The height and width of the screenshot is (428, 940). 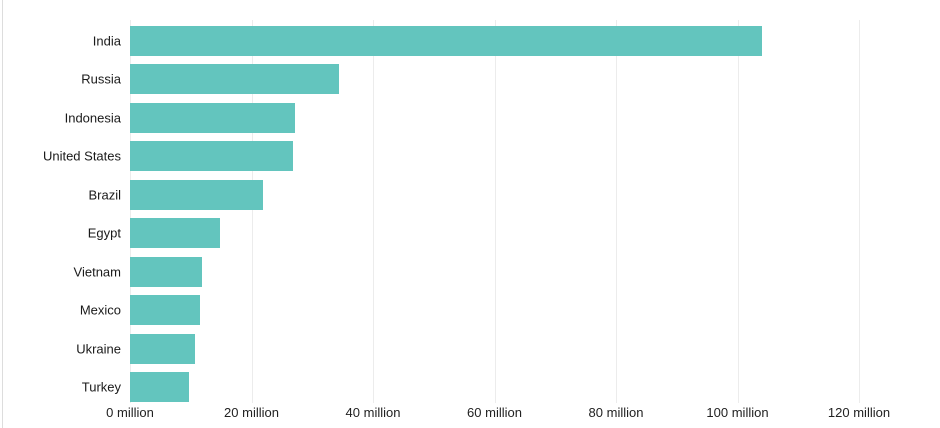 I want to click on bar-brazil, so click(x=197, y=194).